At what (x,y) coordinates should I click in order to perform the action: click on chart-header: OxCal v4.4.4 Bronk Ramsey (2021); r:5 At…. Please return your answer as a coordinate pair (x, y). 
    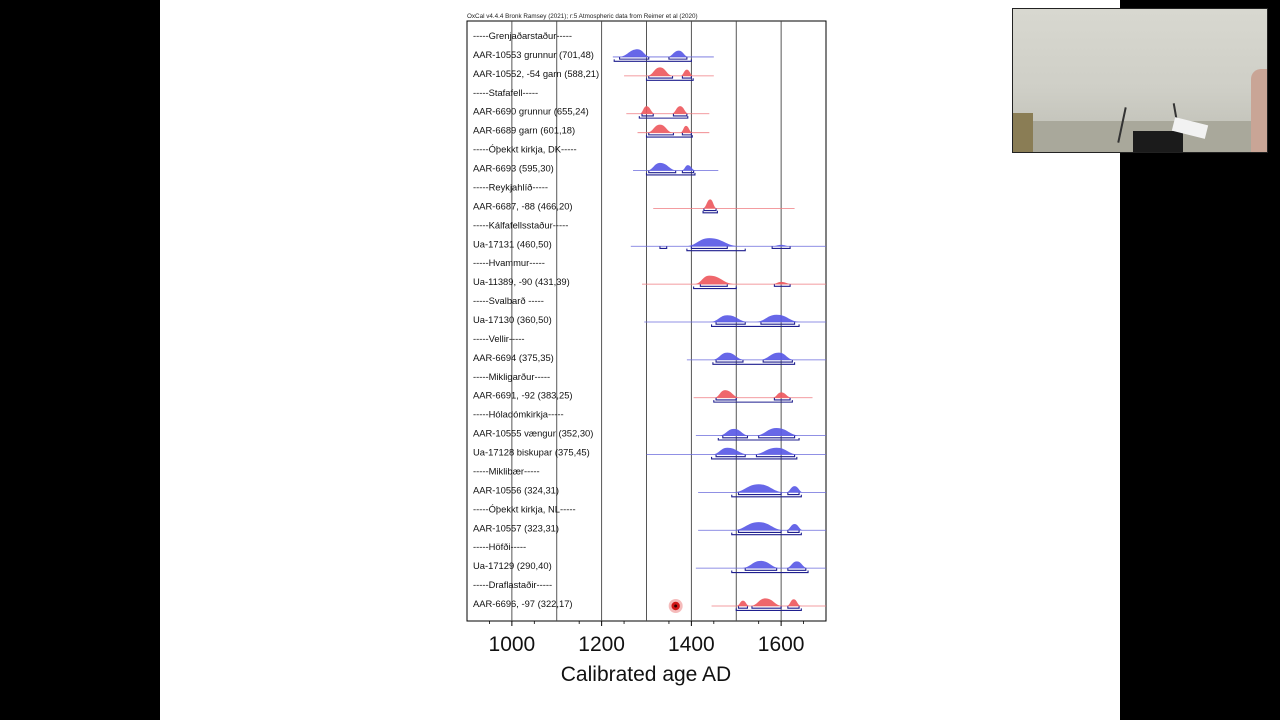
    Looking at the image, I should click on (582, 16).